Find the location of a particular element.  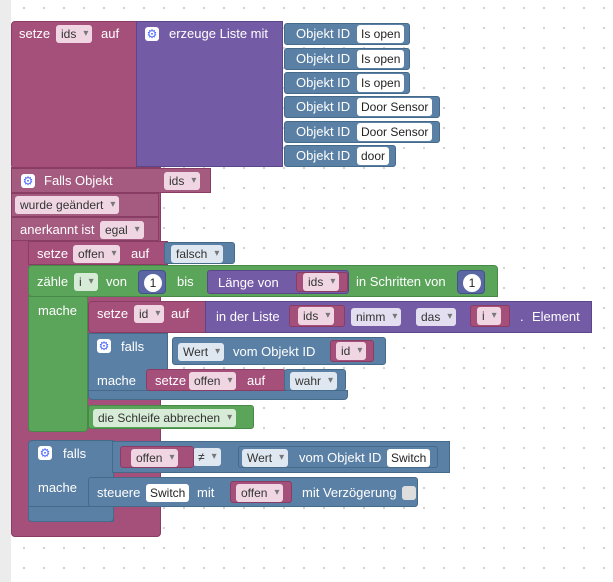

var-dropdown-i: i is located at coordinates (489, 316).